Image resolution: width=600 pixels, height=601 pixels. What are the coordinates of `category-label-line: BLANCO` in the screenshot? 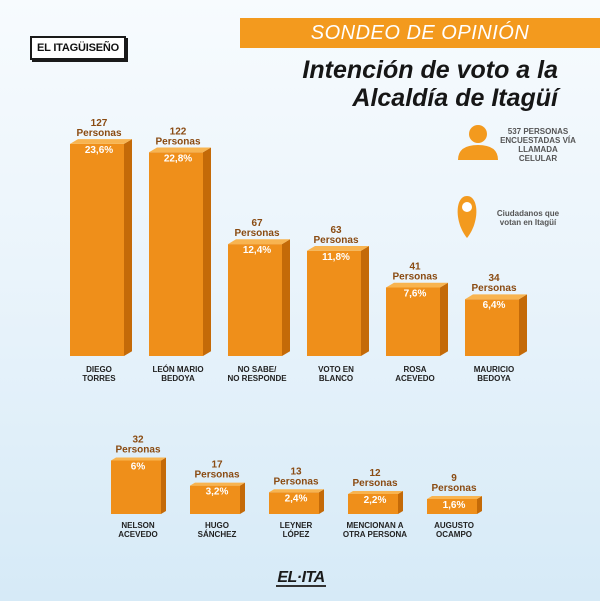 It's located at (336, 378).